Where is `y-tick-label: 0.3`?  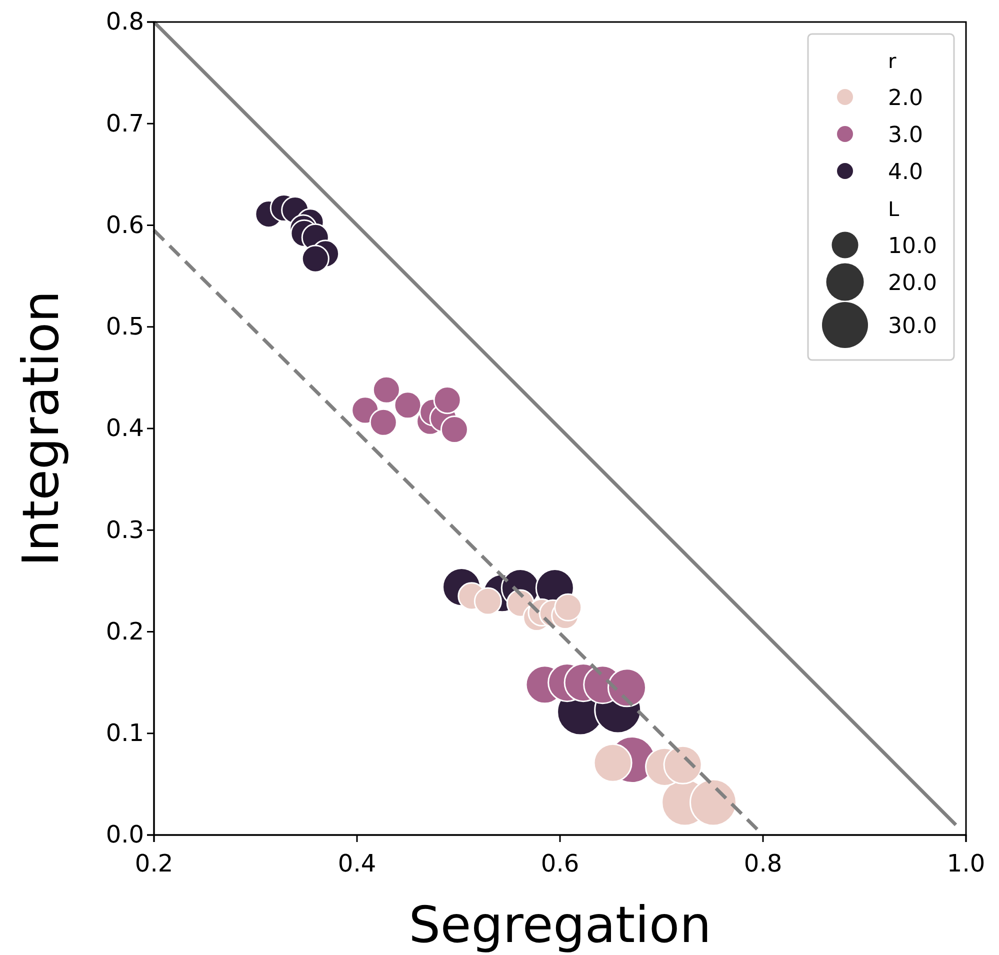 y-tick-label: 0.3 is located at coordinates (125, 530).